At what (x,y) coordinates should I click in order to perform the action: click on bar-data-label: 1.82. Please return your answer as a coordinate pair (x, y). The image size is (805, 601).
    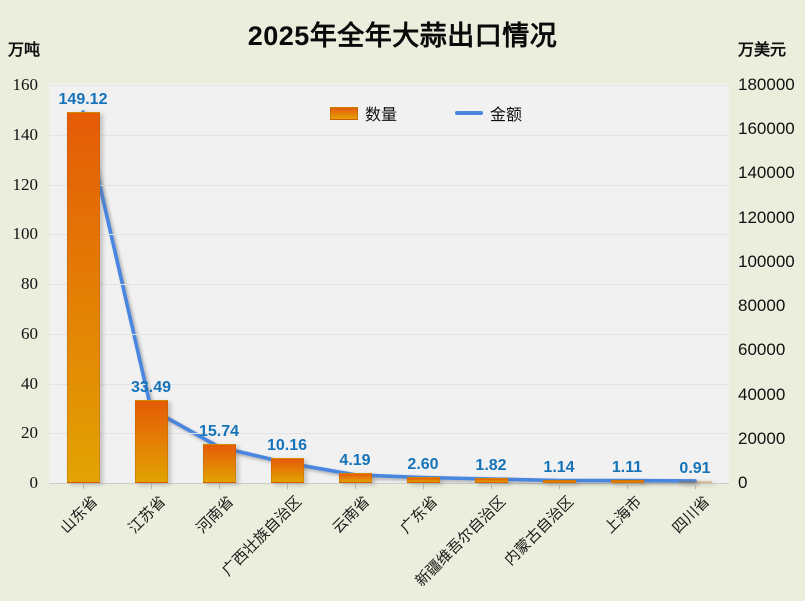
    Looking at the image, I should click on (491, 466).